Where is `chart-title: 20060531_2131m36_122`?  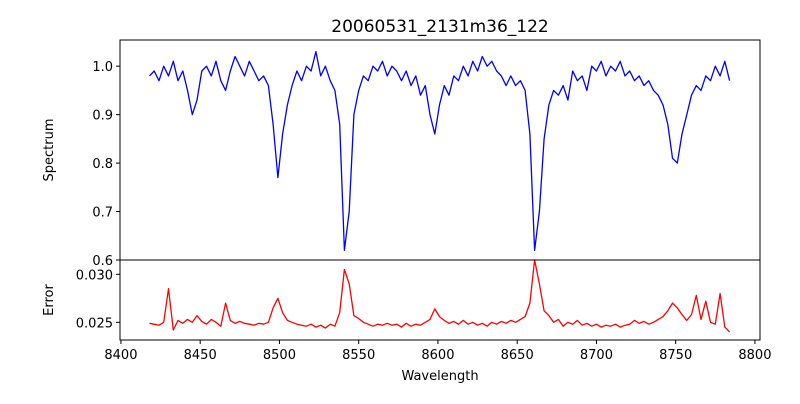 chart-title: 20060531_2131m36_122 is located at coordinates (439, 27).